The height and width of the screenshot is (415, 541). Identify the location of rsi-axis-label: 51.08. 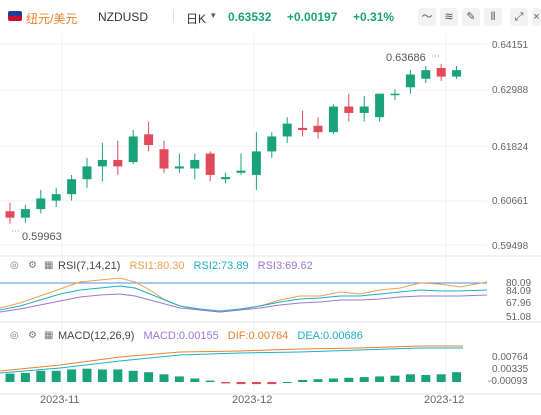
(518, 317).